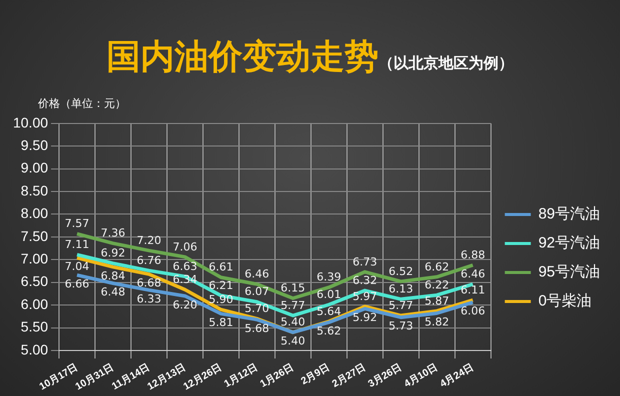  I want to click on data-label: 7.04, so click(77, 267).